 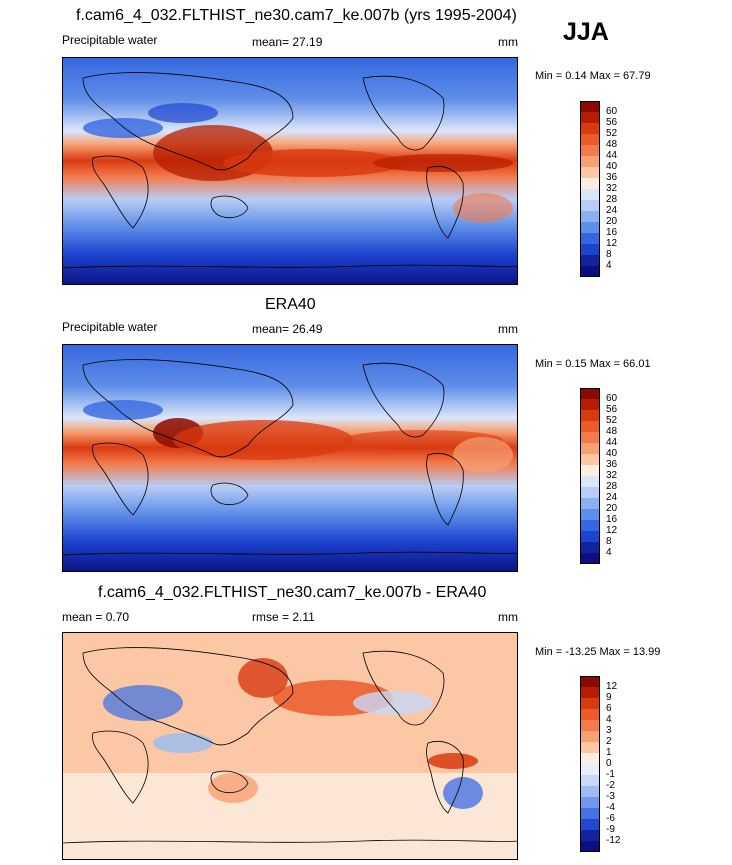 I want to click on panel-2-units: mm, so click(x=508, y=329).